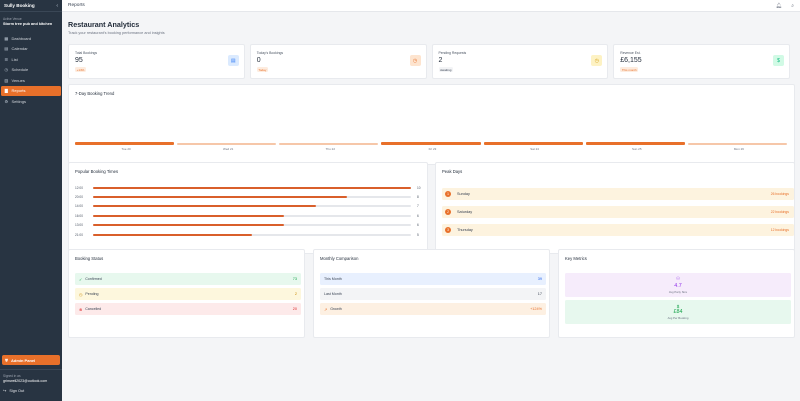  Describe the element at coordinates (81, 279) in the screenshot. I see `check-icon: ✓` at that location.